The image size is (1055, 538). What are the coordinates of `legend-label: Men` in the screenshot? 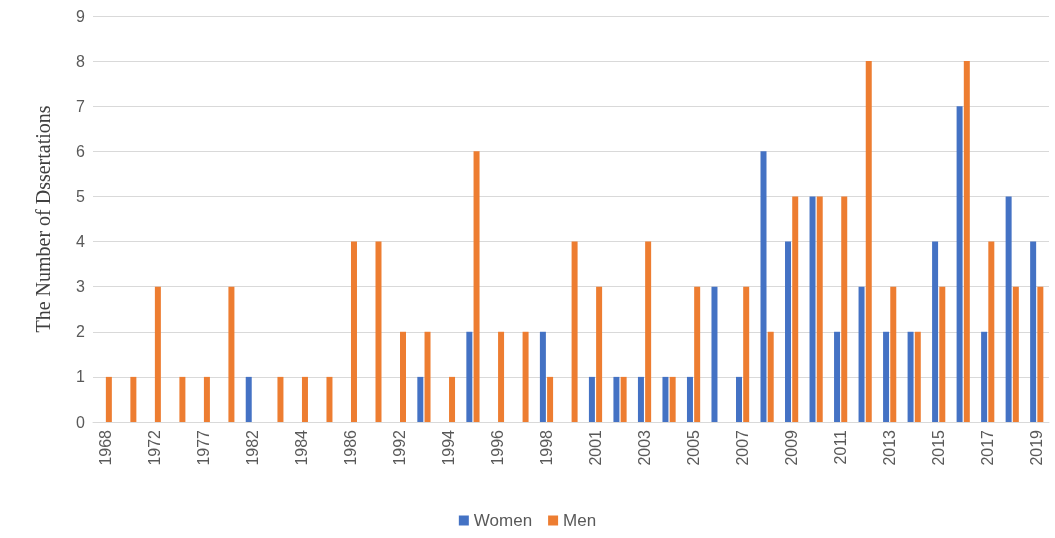 It's located at (580, 520).